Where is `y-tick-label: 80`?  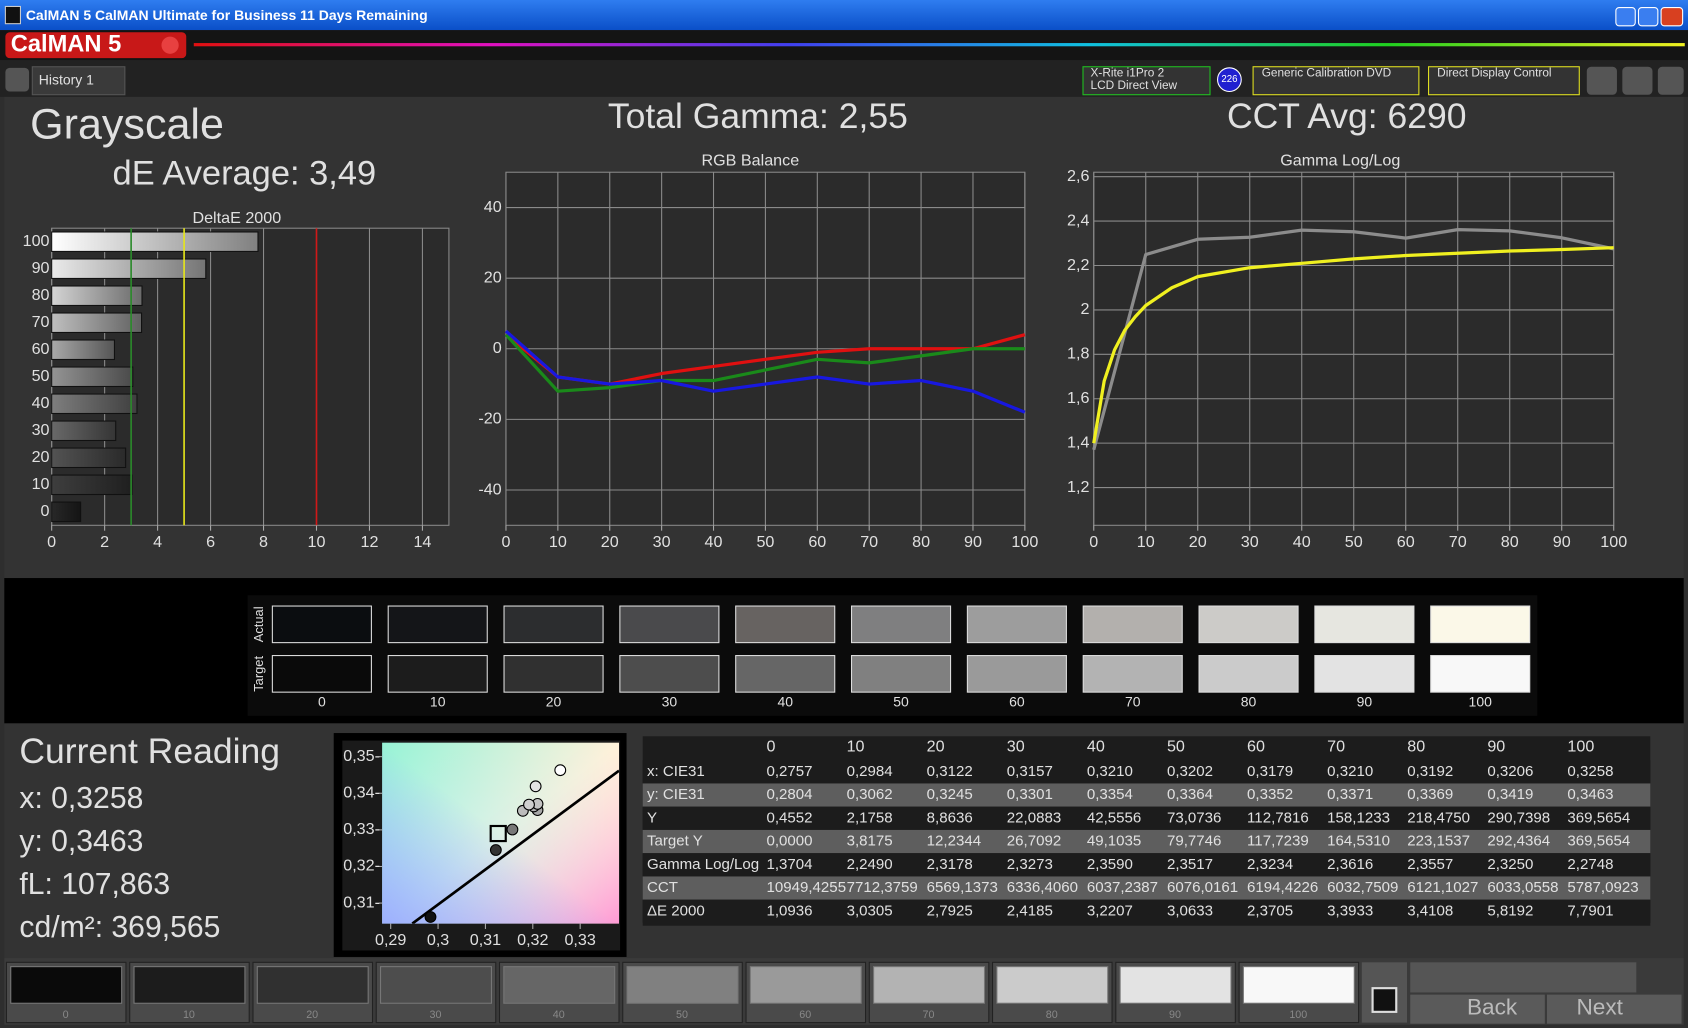
y-tick-label: 80 is located at coordinates (41, 295).